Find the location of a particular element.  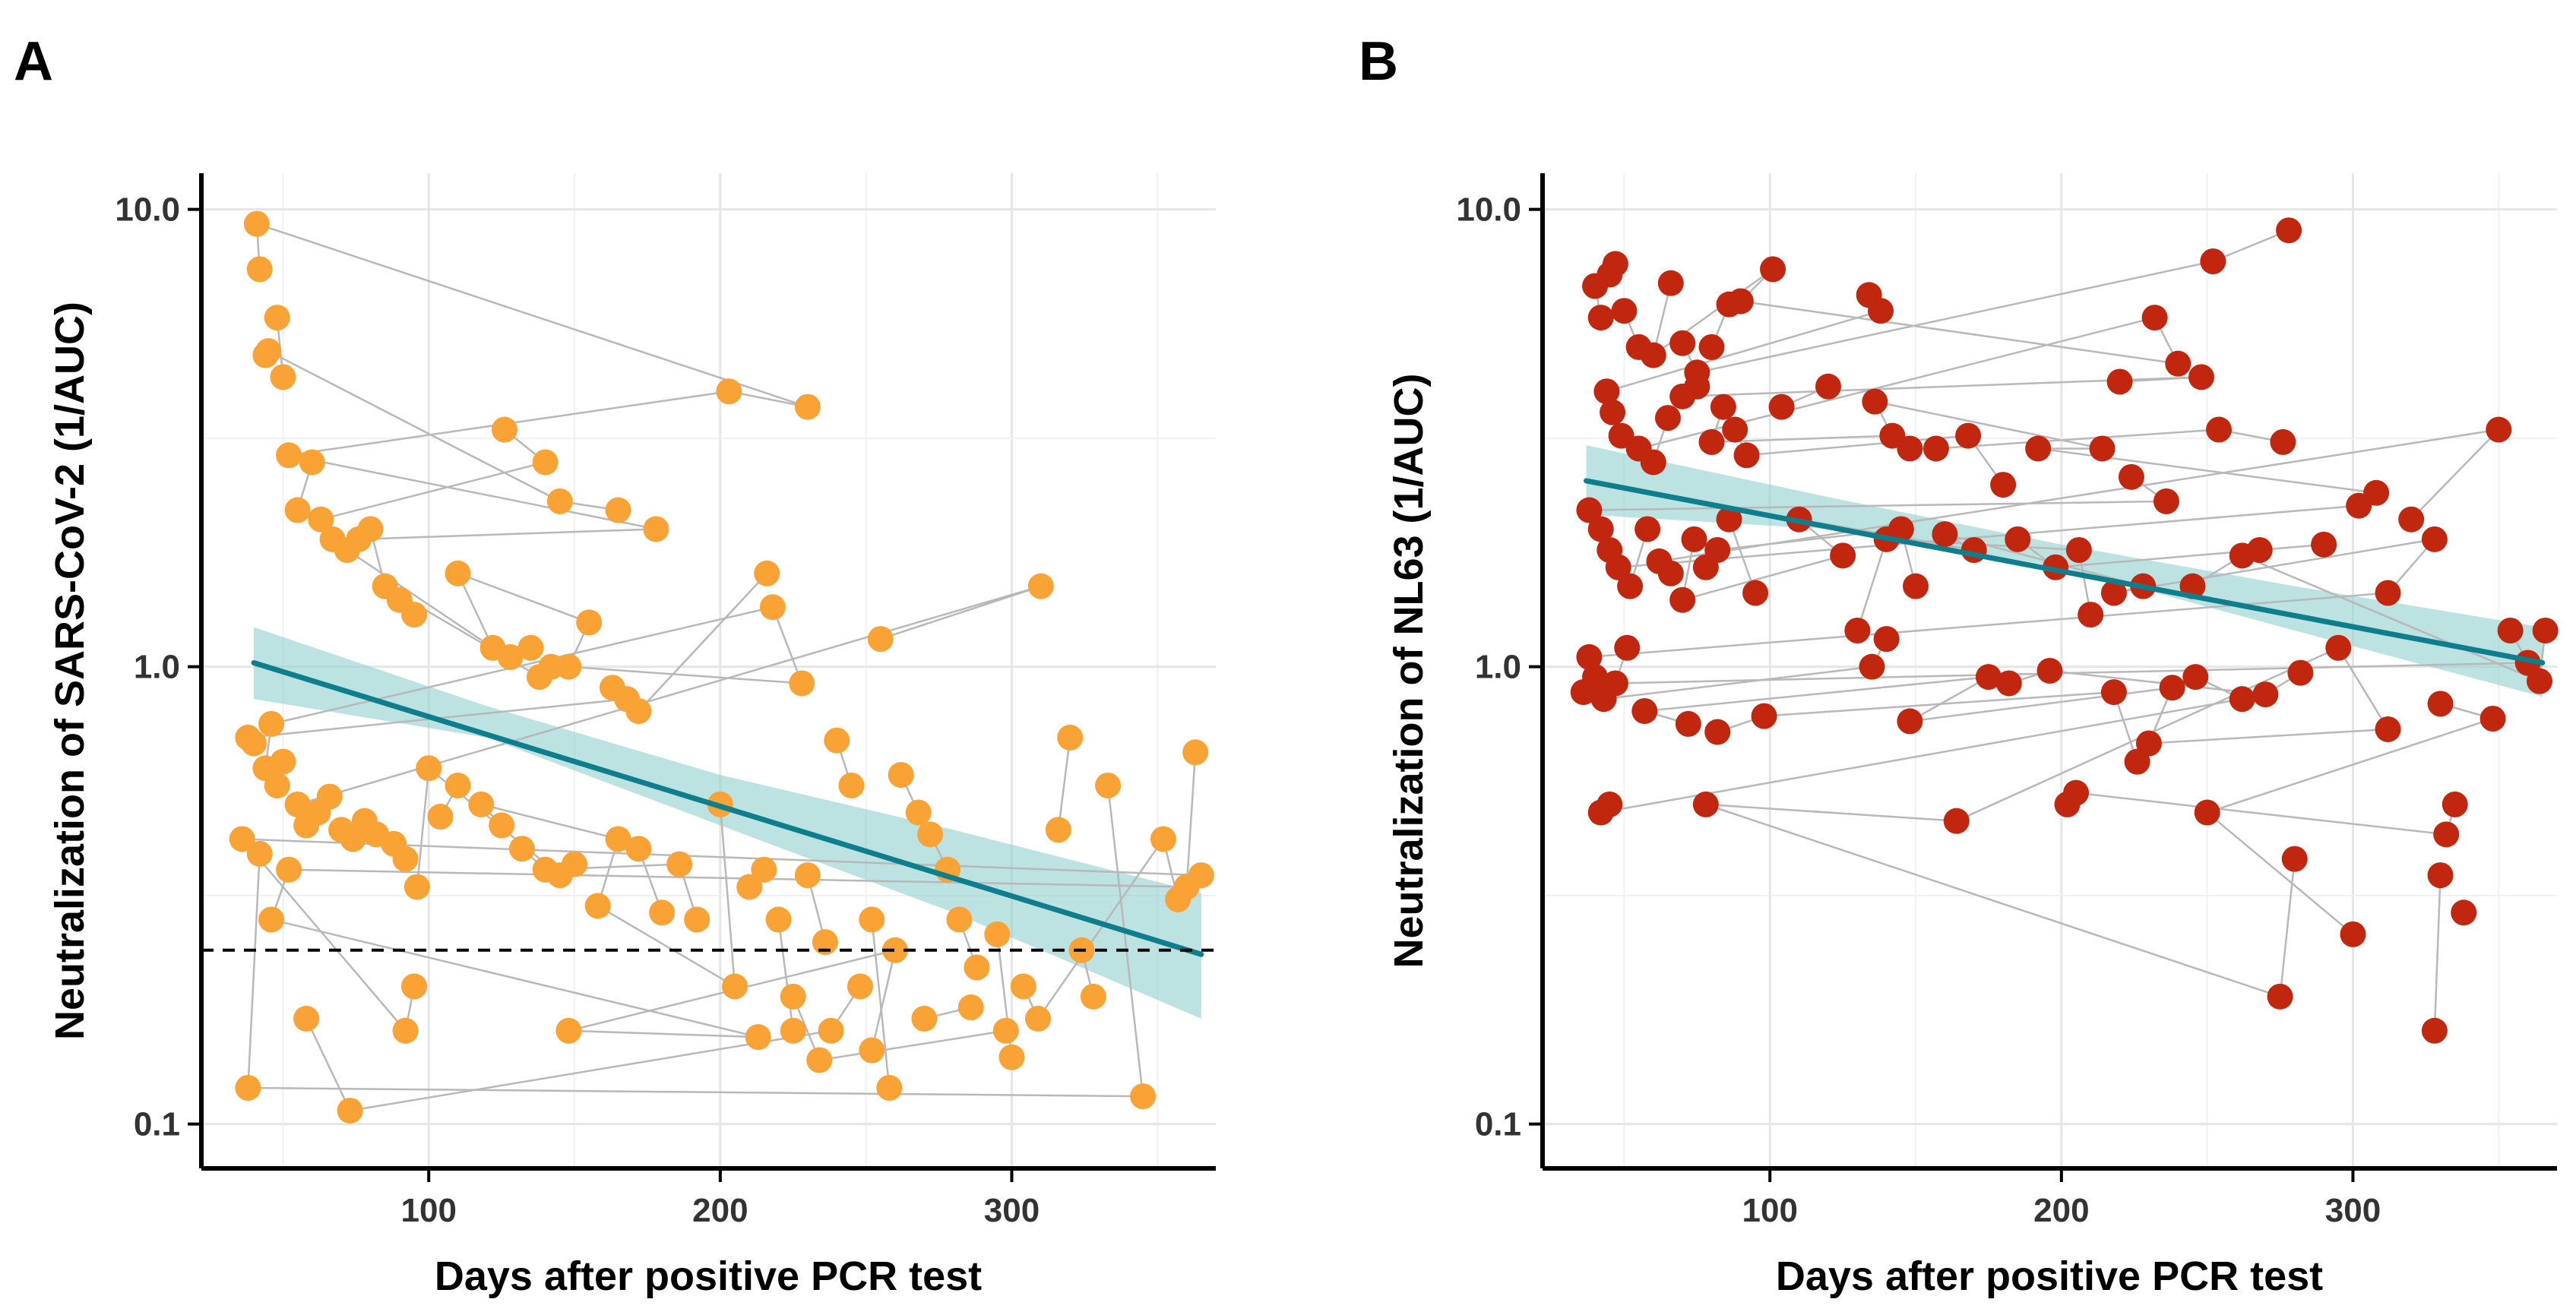

x-tick-label: 200 is located at coordinates (720, 1210).